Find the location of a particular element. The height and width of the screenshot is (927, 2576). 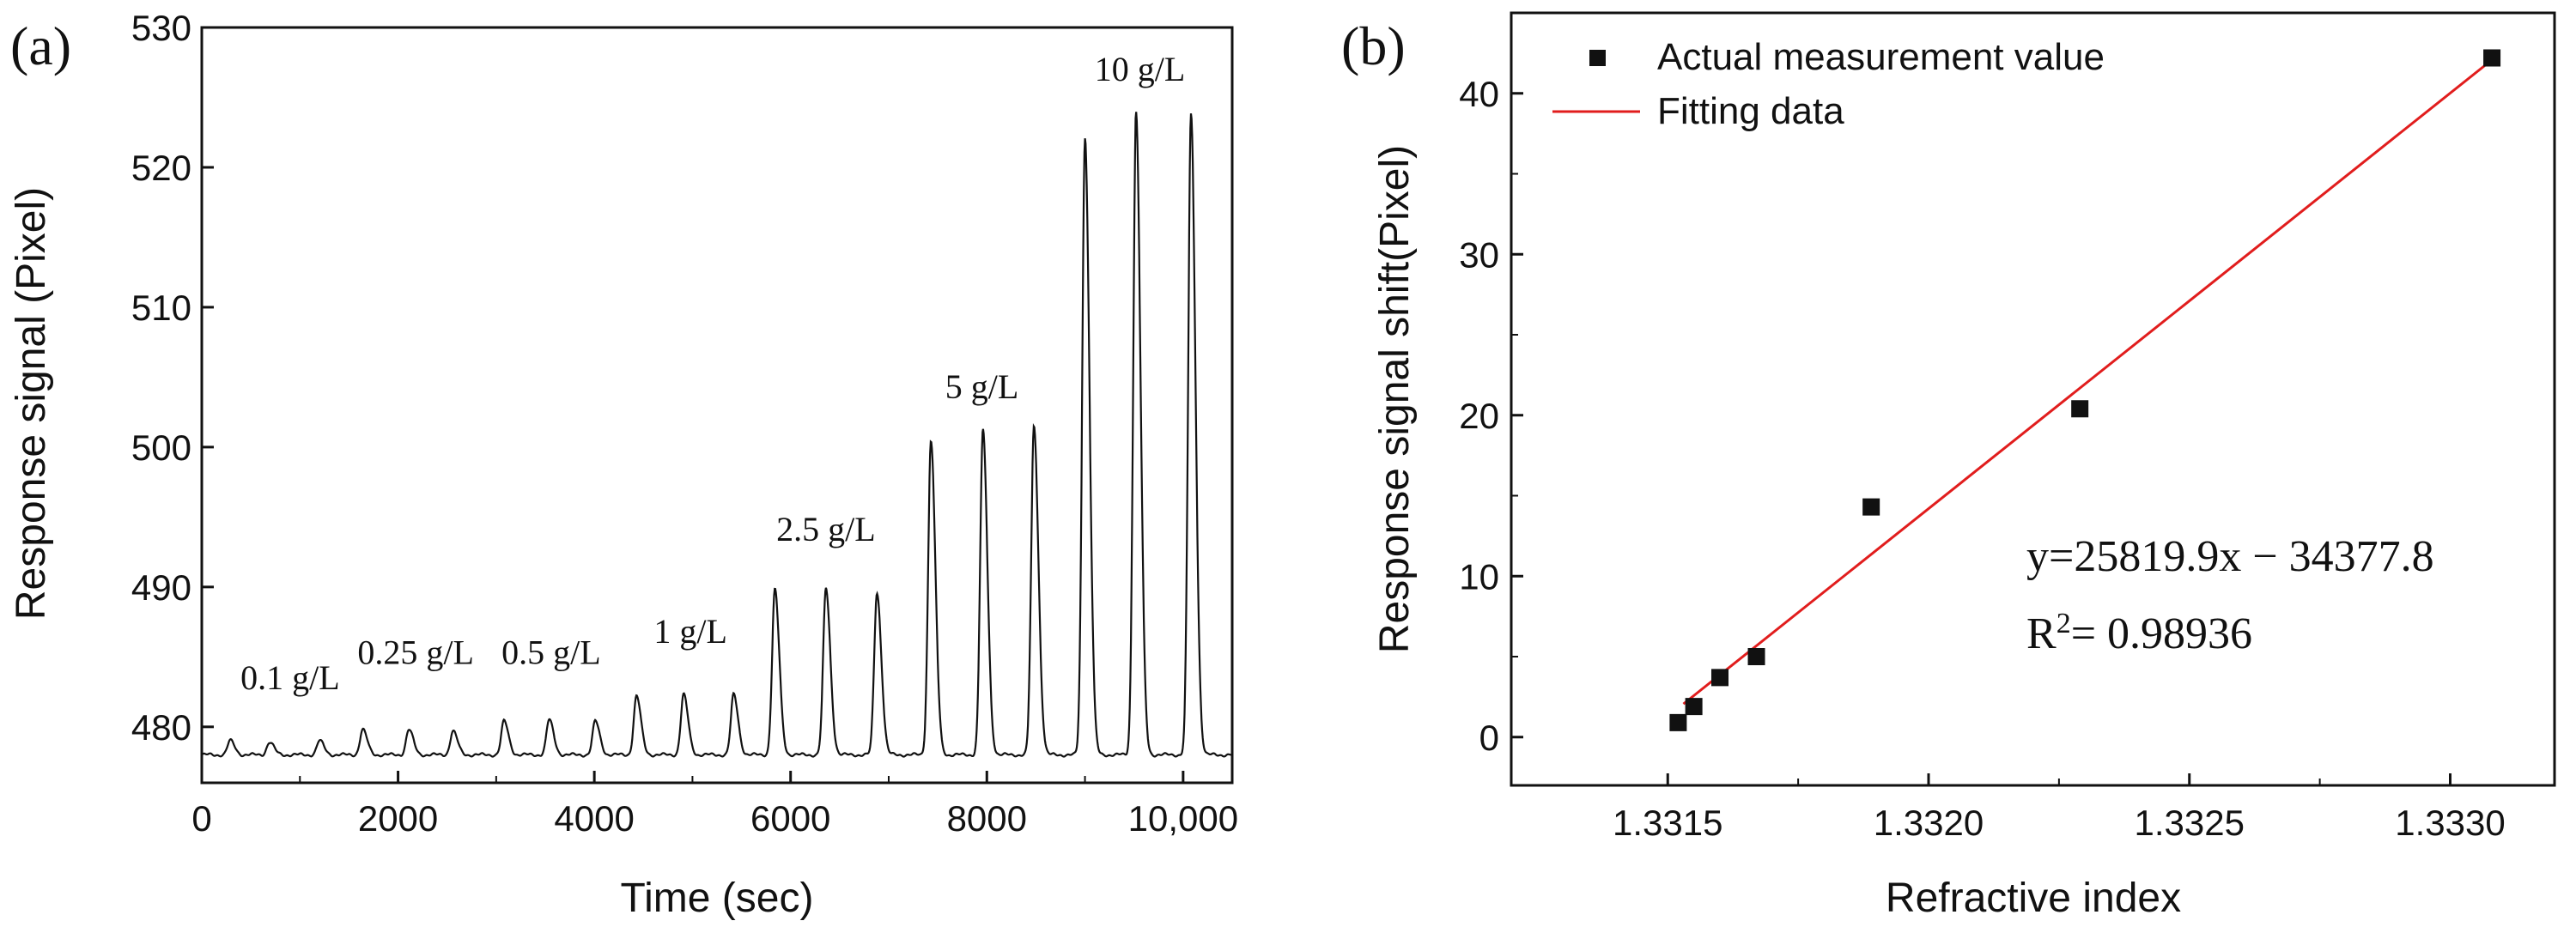

panel-a-annotation: 2.5 g/L is located at coordinates (826, 529).